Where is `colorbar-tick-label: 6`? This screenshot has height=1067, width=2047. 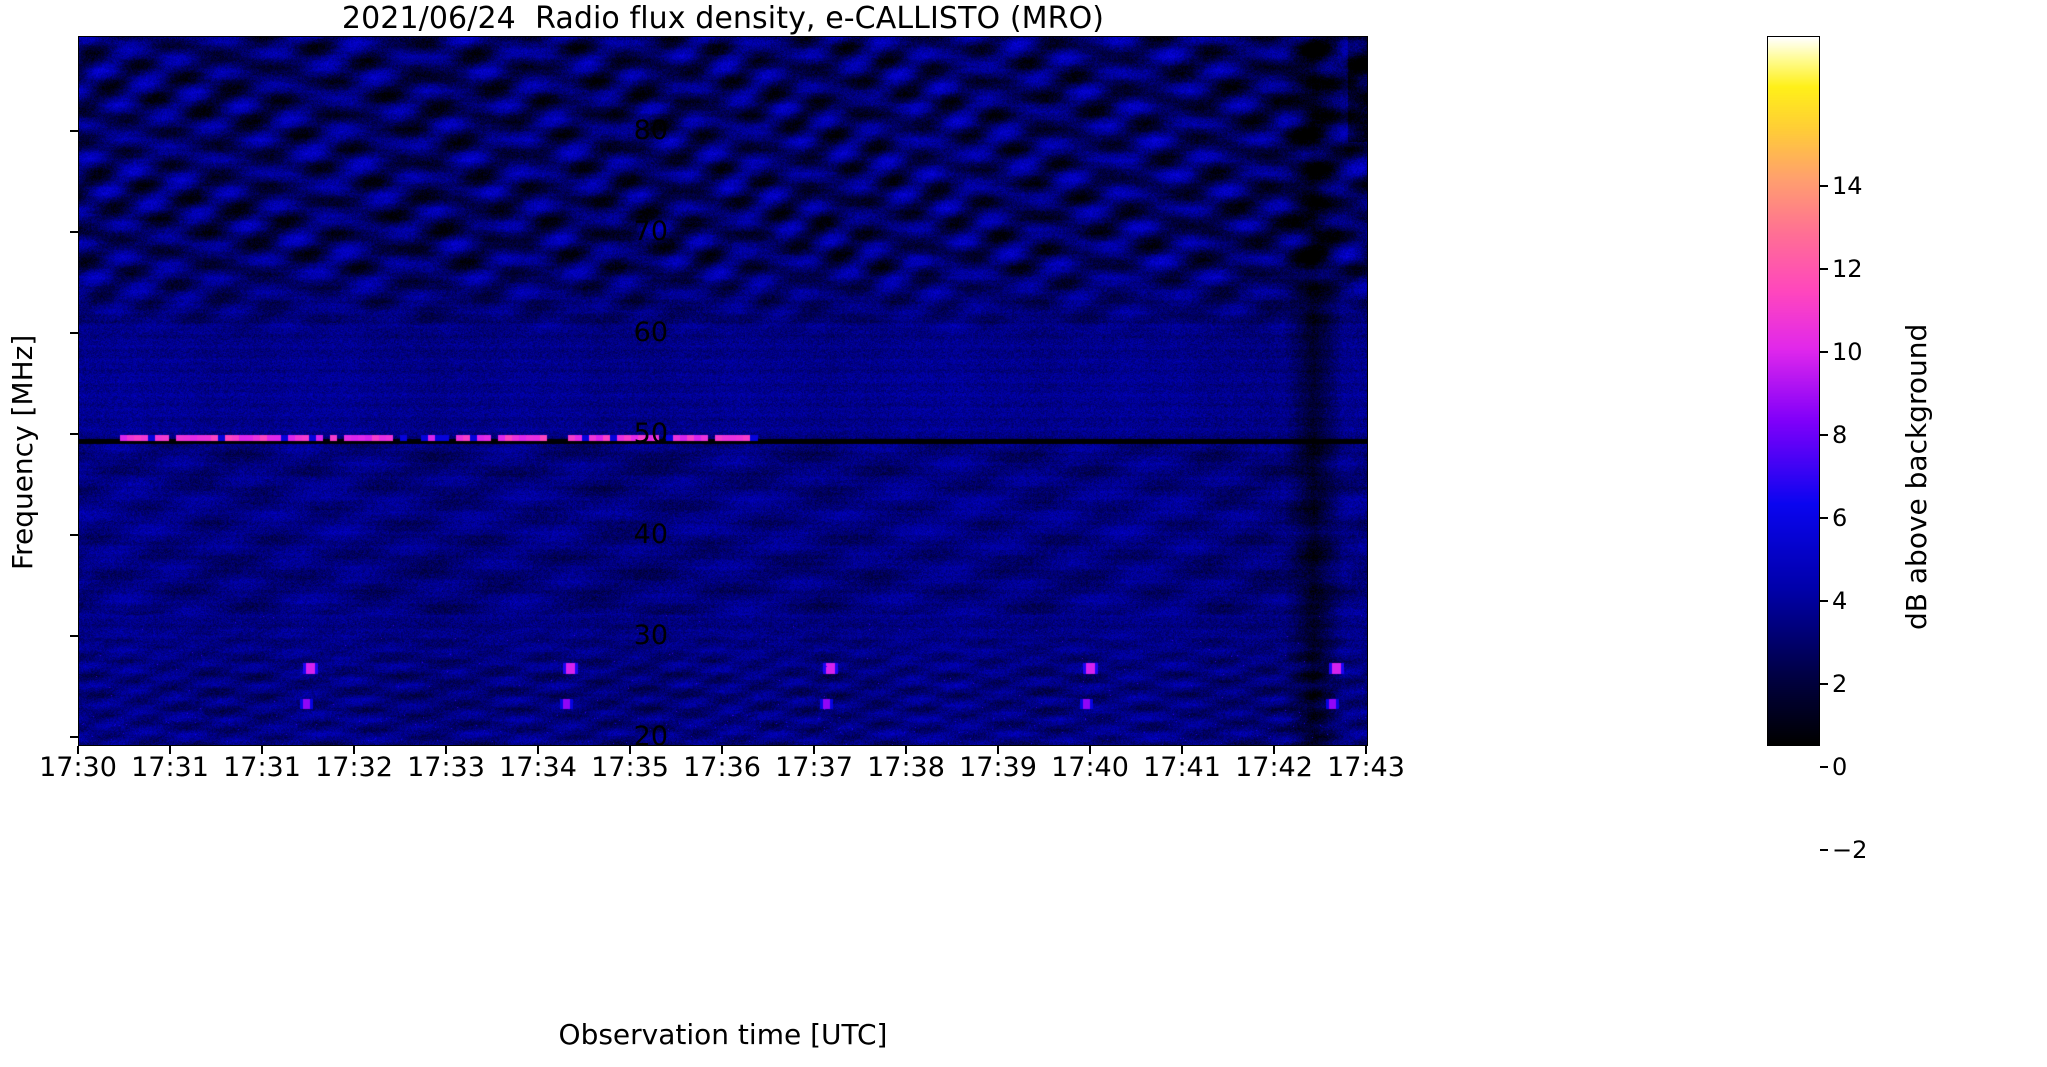 colorbar-tick-label: 6 is located at coordinates (1840, 518).